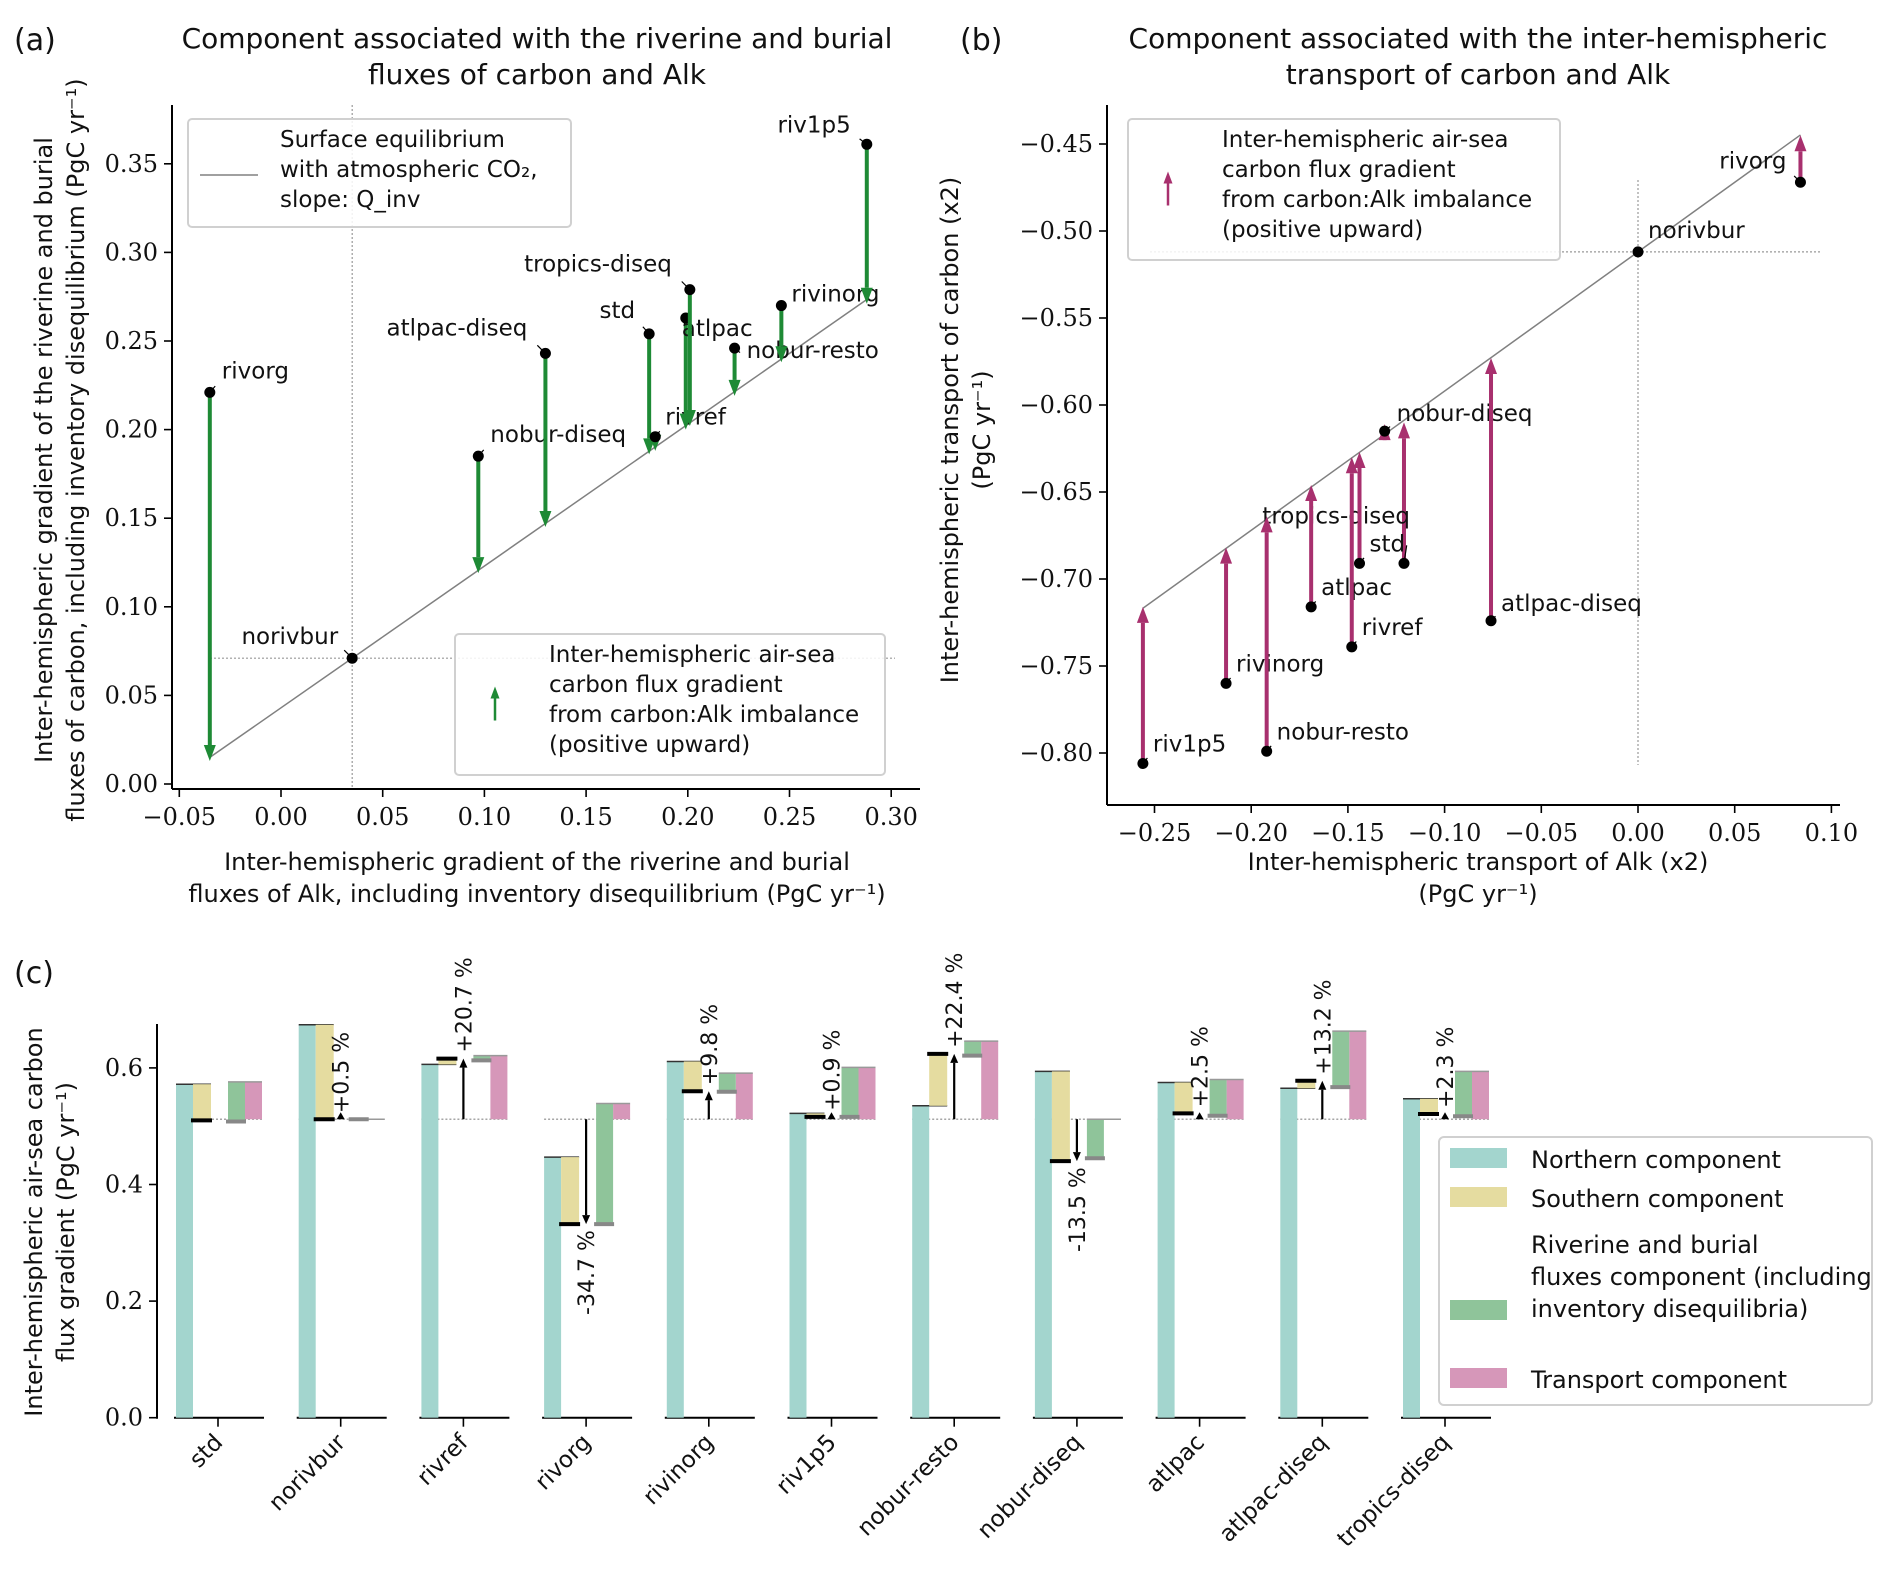  I want to click on data-point-label: rivref, so click(696, 418).